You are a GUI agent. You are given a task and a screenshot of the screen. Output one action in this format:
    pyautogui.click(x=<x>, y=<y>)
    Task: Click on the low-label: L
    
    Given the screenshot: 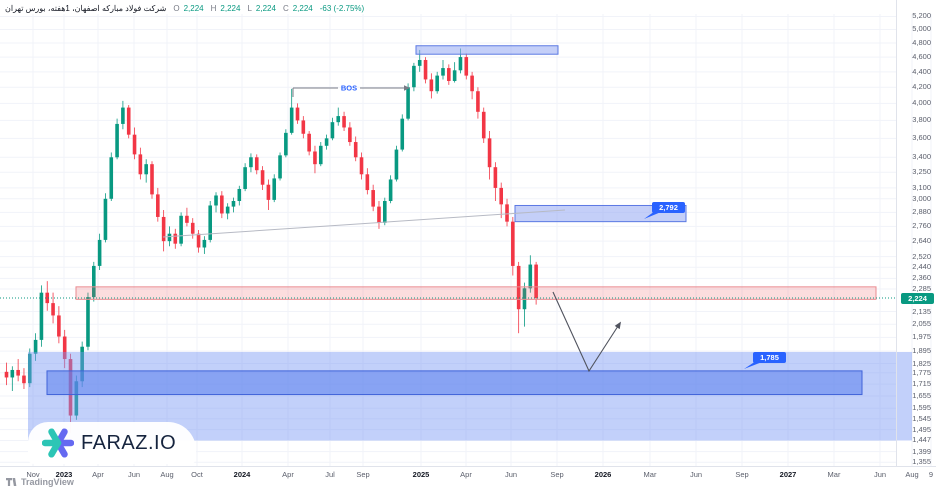 What is the action you would take?
    pyautogui.click(x=249, y=8)
    